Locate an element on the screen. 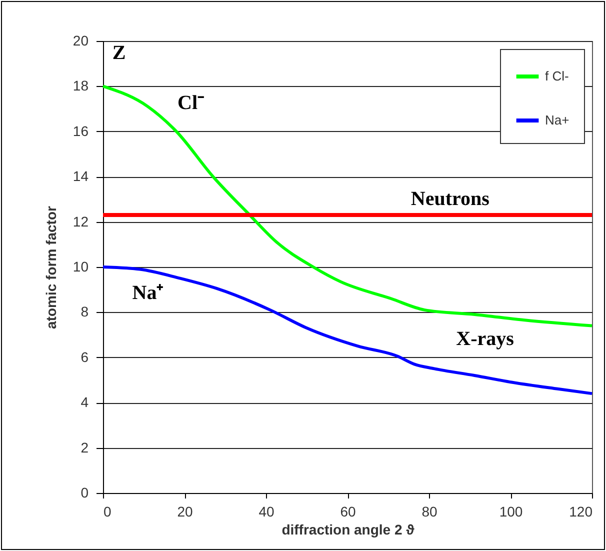  legend-label: f Cl- is located at coordinates (557, 76).